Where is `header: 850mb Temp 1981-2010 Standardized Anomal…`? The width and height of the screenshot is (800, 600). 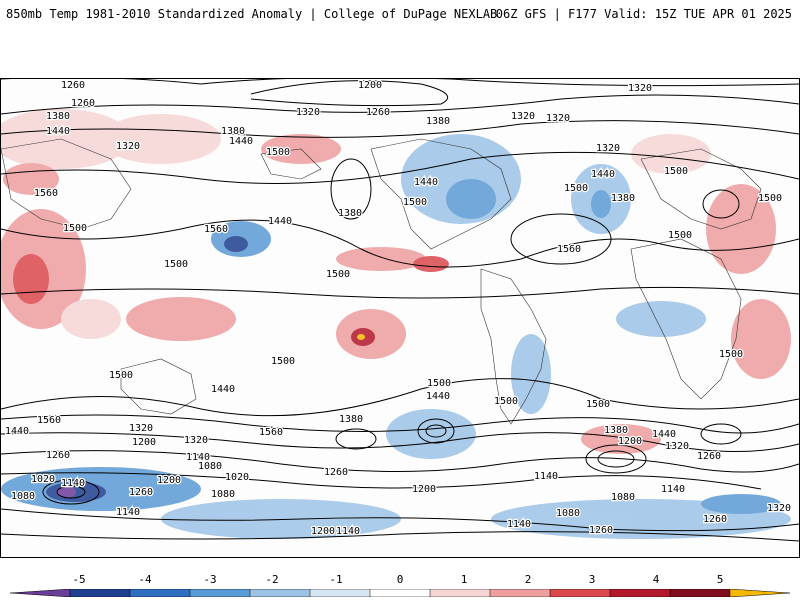
header: 850mb Temp 1981-2010 Standardized Anomal… is located at coordinates (400, 14).